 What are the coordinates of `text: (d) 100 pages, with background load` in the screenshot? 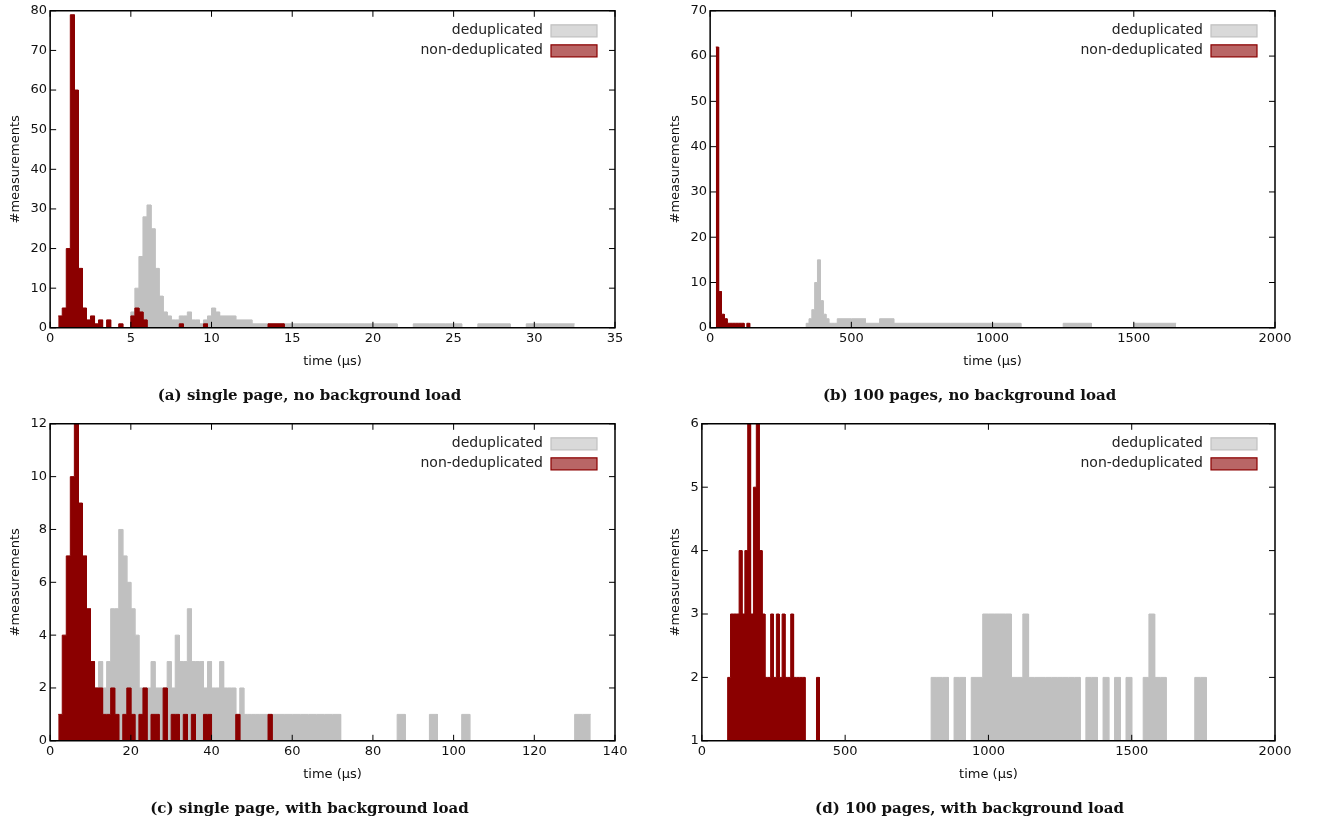 It's located at (970, 807).